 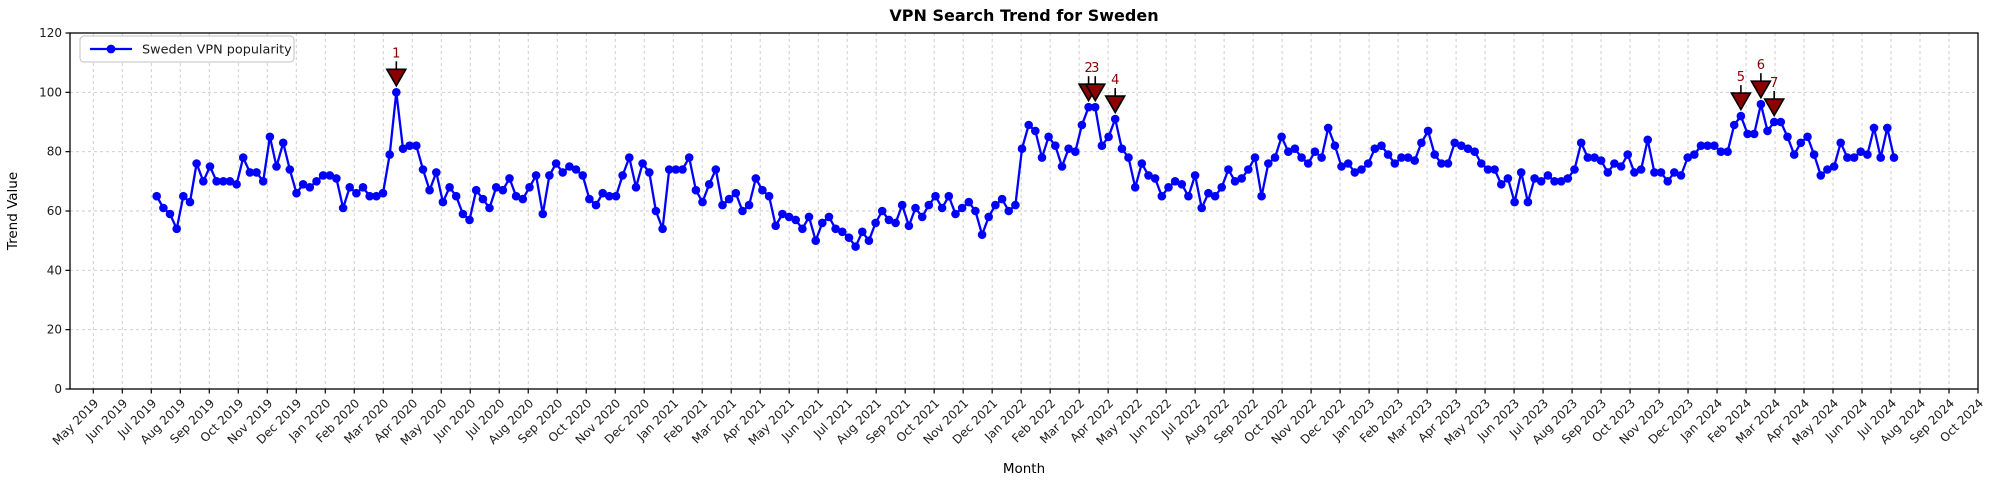 I want to click on y-axis-title: Trend Value, so click(x=13, y=211).